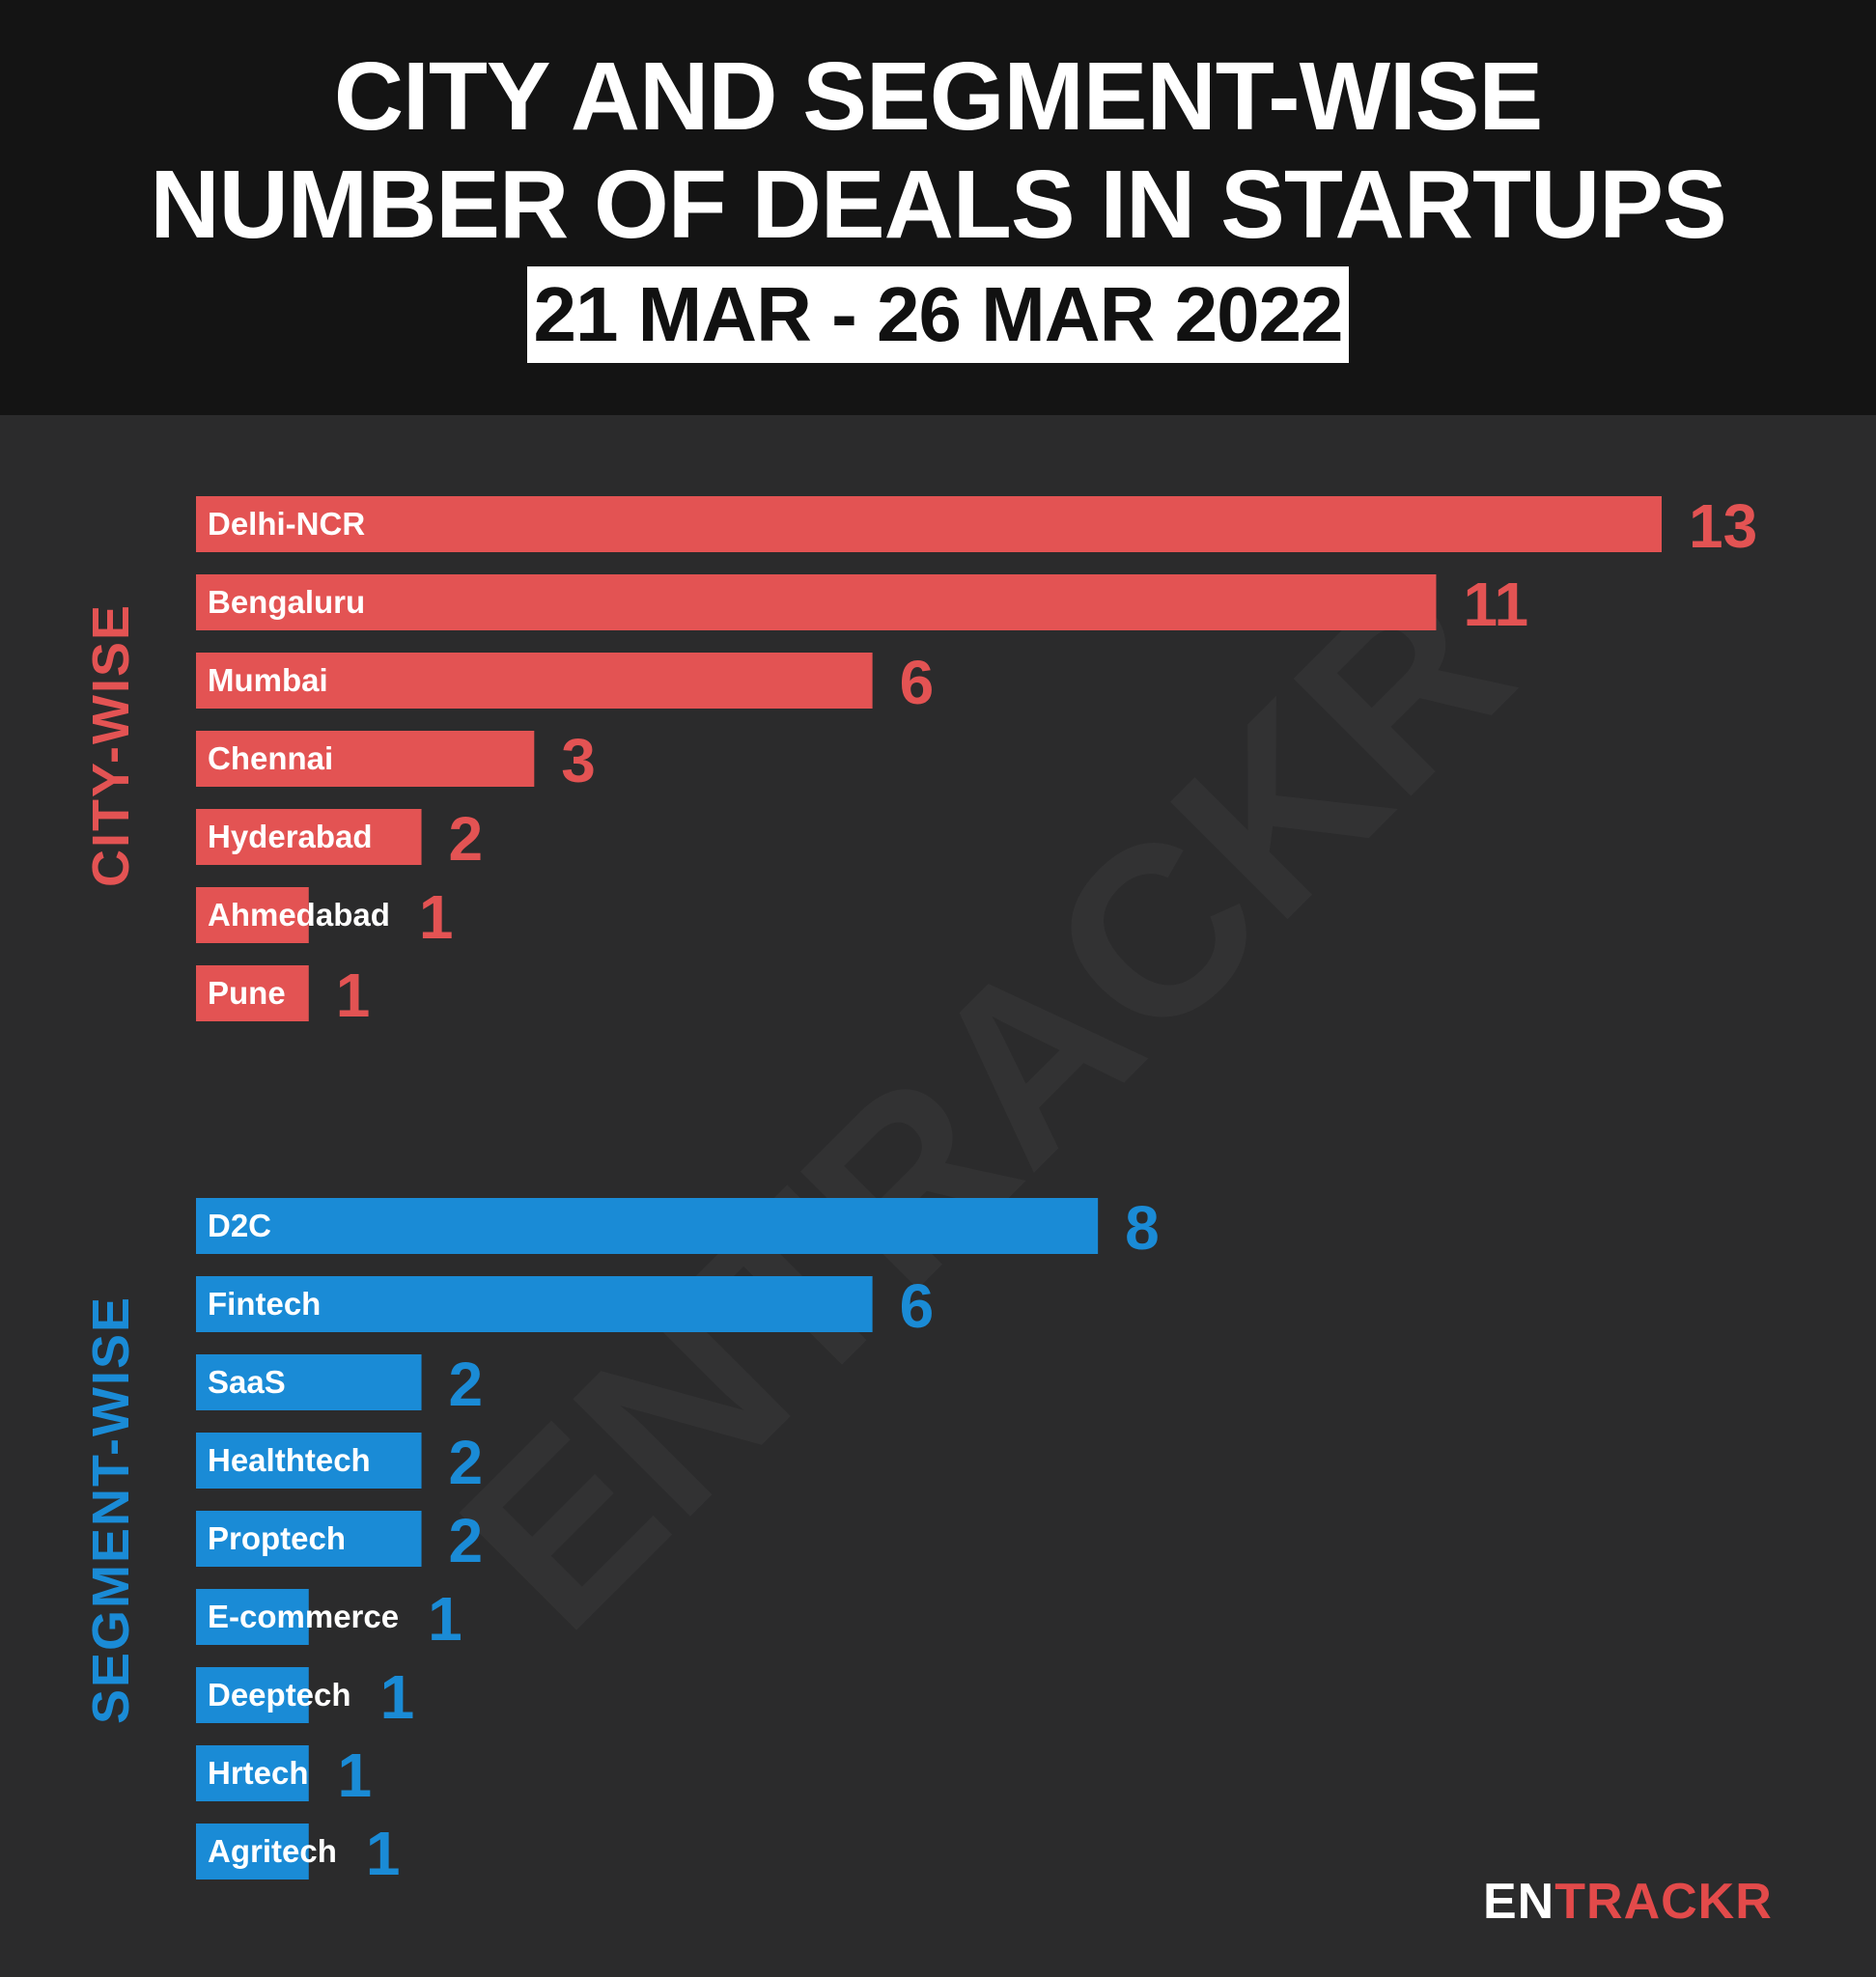 The width and height of the screenshot is (1876, 1977). What do you see at coordinates (247, 1382) in the screenshot?
I see `segment-bar-label: SaaS` at bounding box center [247, 1382].